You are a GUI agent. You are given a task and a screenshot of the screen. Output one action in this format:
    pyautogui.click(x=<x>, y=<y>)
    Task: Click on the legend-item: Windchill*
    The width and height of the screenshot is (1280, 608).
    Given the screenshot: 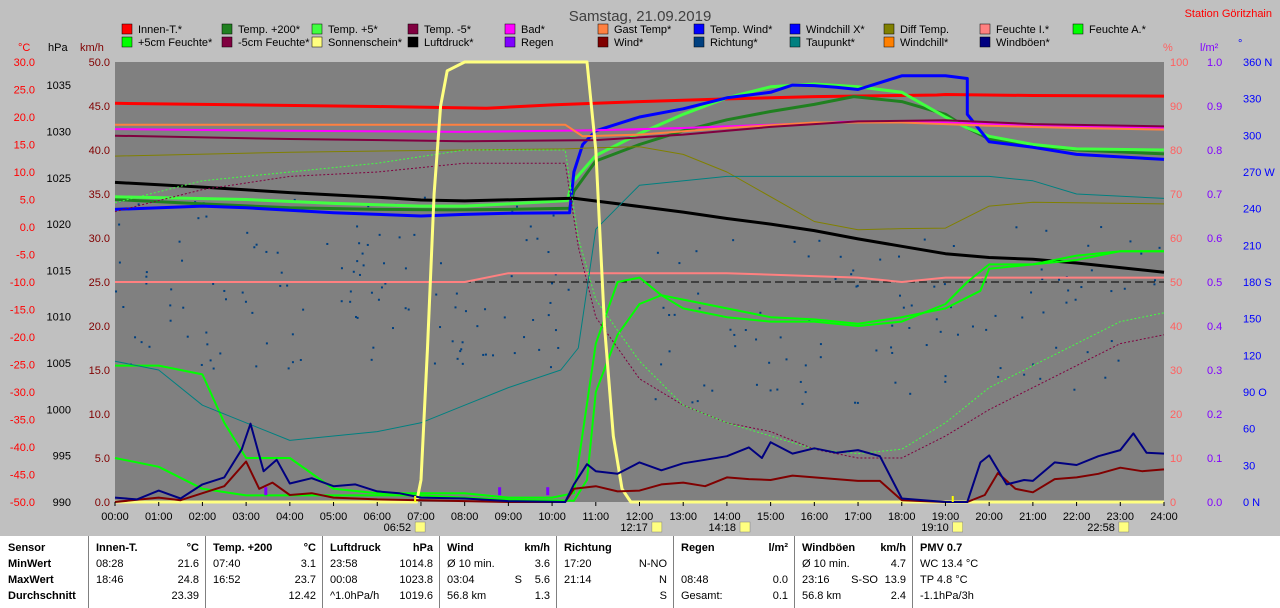 What is the action you would take?
    pyautogui.click(x=916, y=42)
    